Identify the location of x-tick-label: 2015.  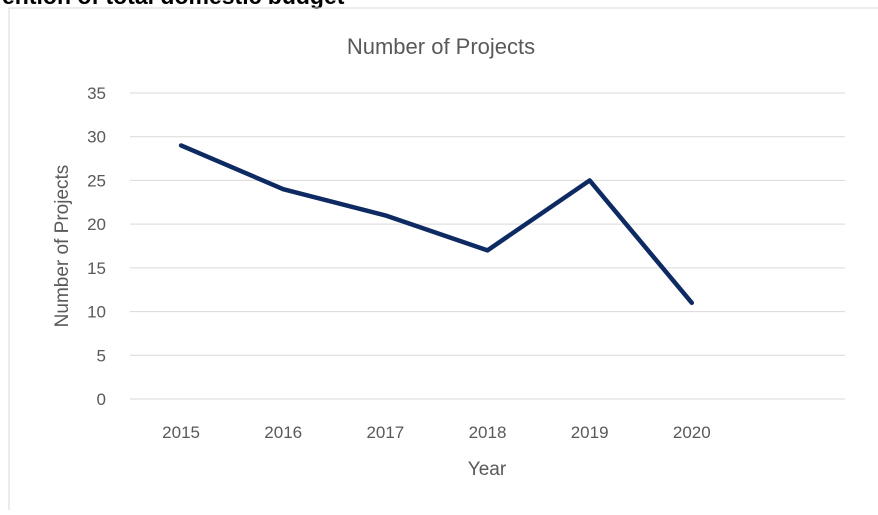
(181, 432).